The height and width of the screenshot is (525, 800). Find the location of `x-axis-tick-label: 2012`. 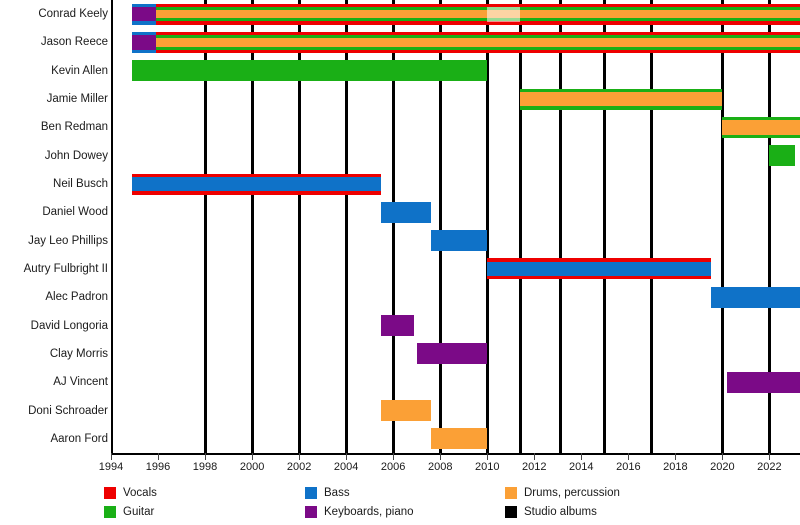

x-axis-tick-label: 2012 is located at coordinates (534, 467).